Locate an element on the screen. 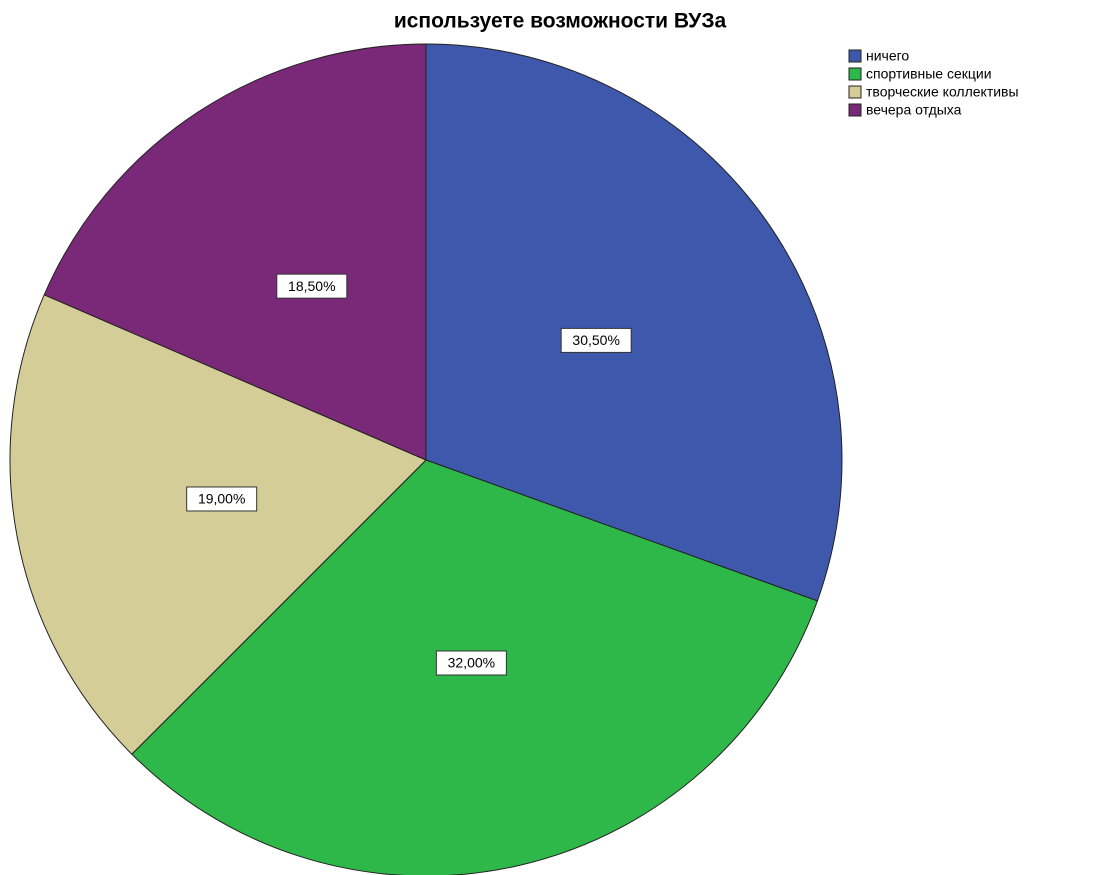  legend-text: творческие коллективы is located at coordinates (942, 92).